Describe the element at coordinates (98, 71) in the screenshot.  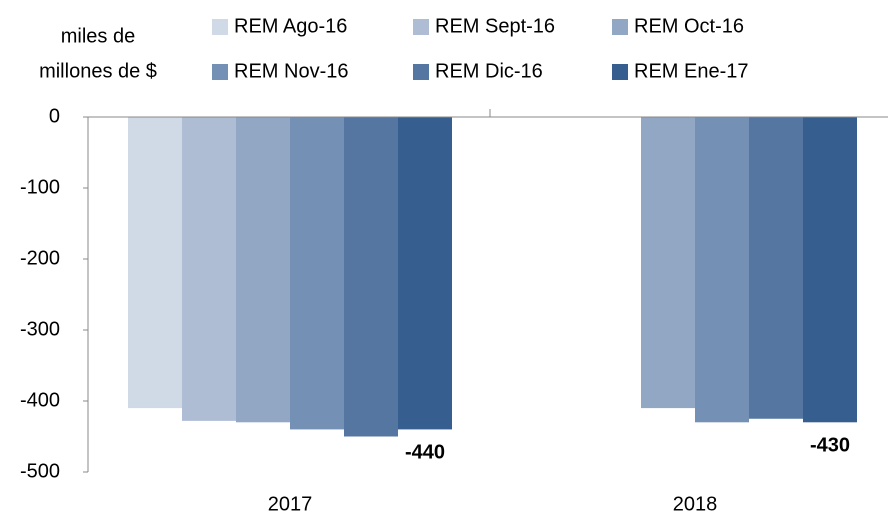
I see `y-axis-label: millones de $` at that location.